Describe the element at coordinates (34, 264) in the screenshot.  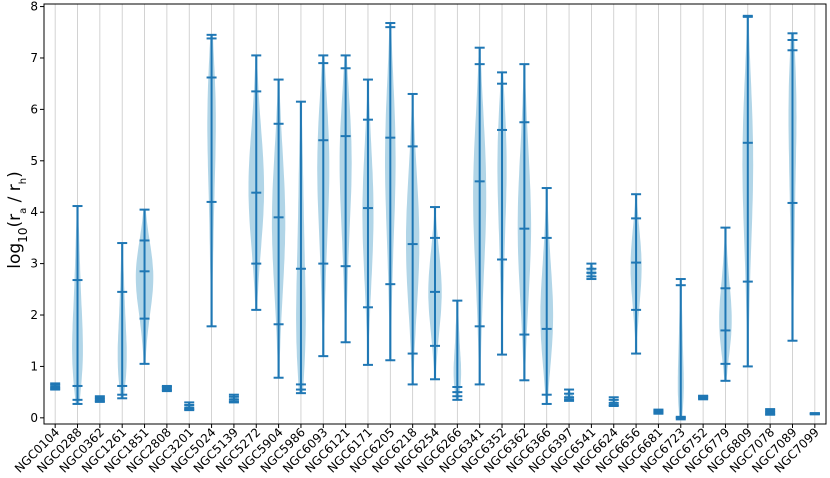
I see `y-tick-label: 3` at that location.